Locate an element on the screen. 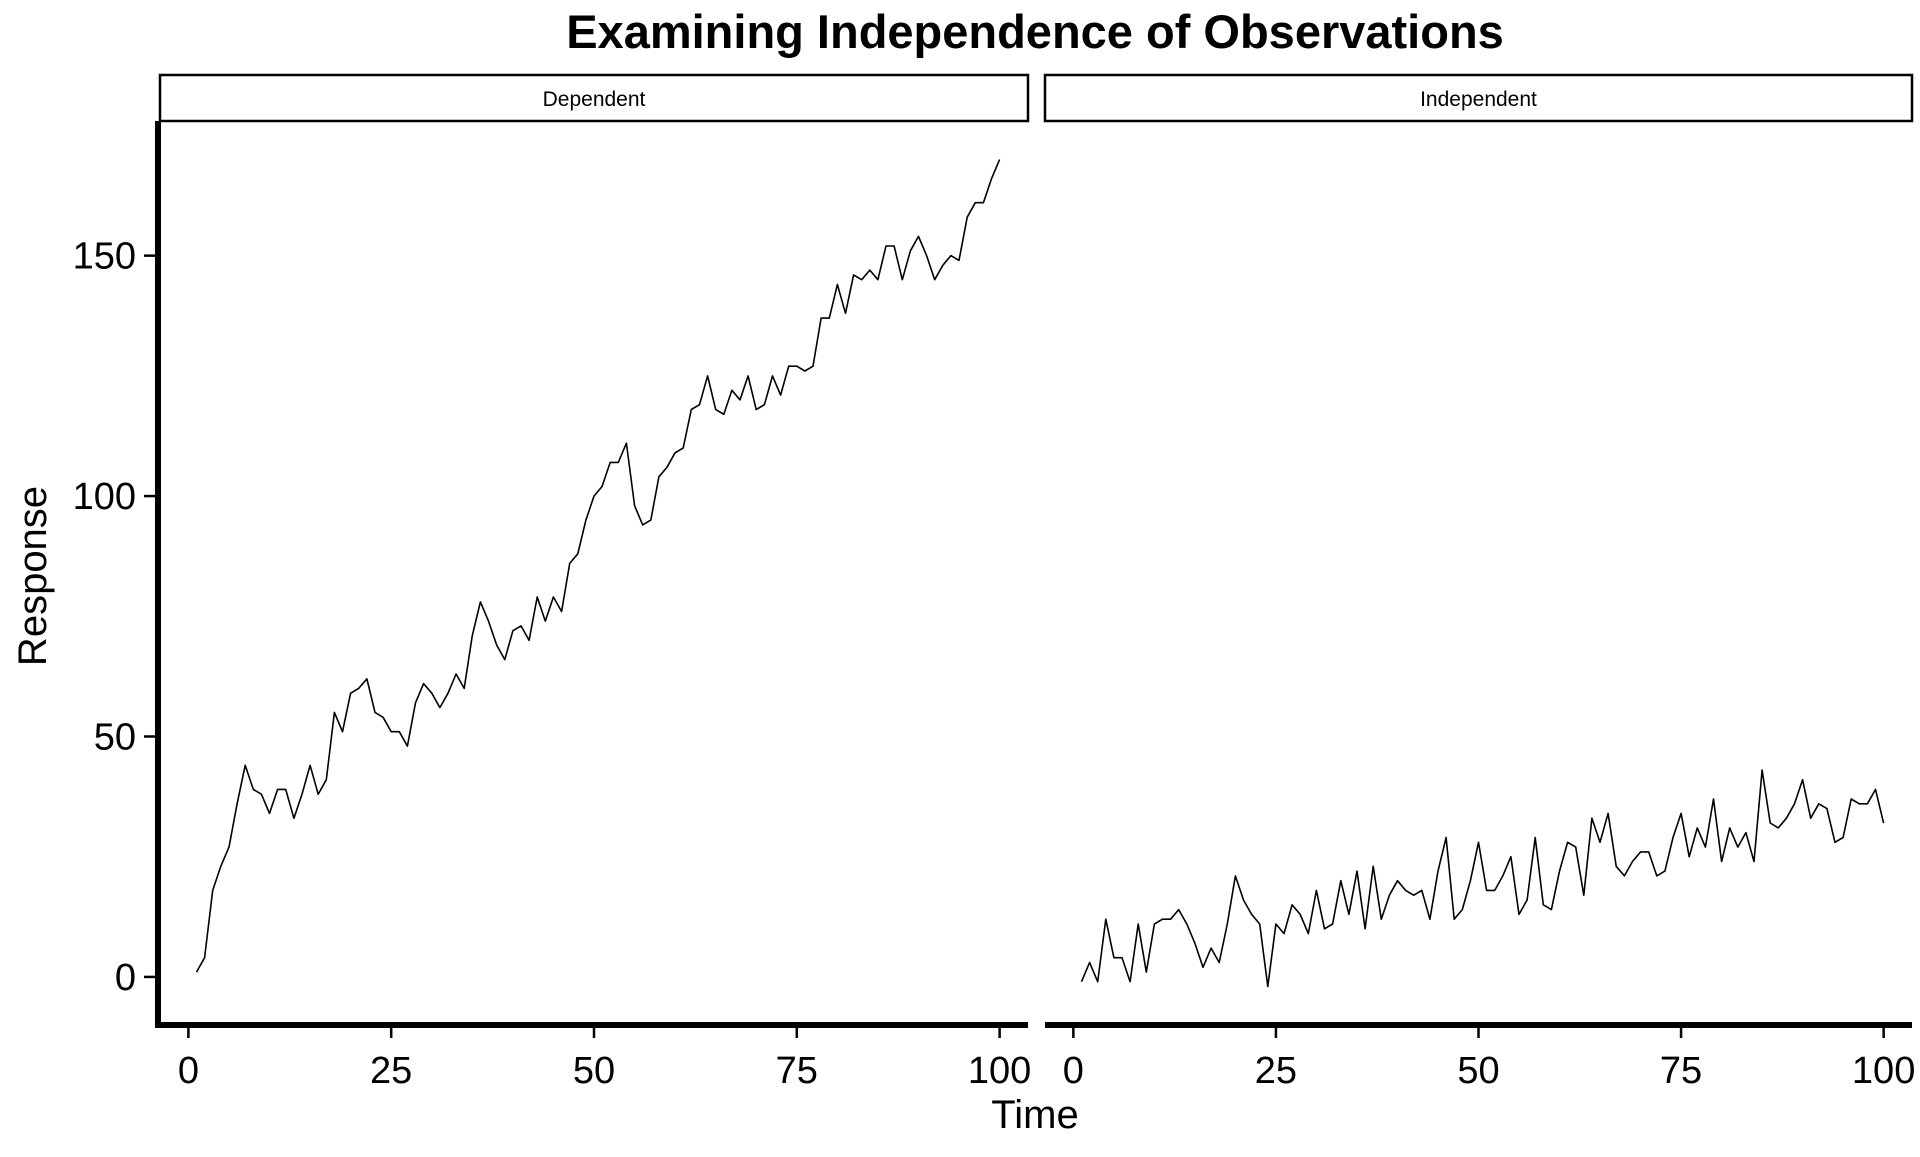 The height and width of the screenshot is (1157, 1920). y-tick-label: 0 is located at coordinates (125, 978).